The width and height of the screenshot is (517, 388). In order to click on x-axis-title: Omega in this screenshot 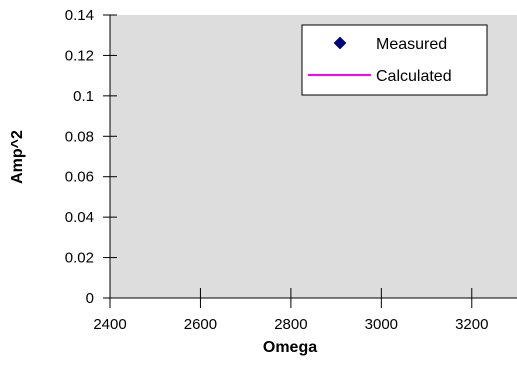, I will do `click(290, 347)`.